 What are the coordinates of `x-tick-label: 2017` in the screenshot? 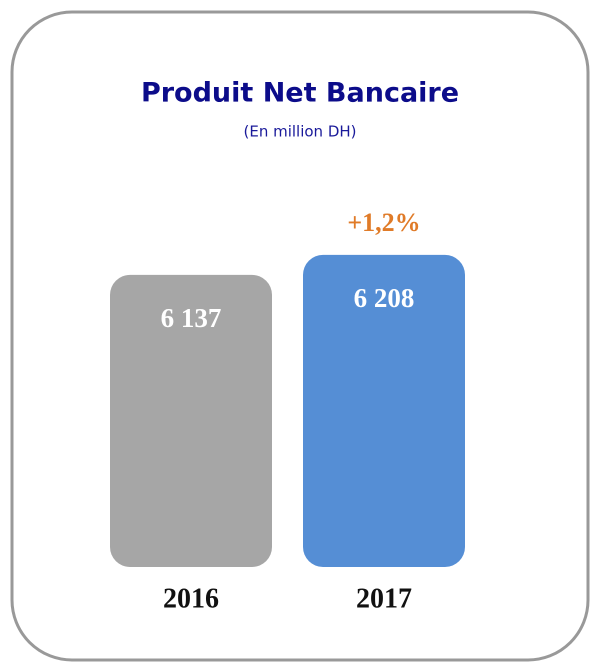 It's located at (384, 598).